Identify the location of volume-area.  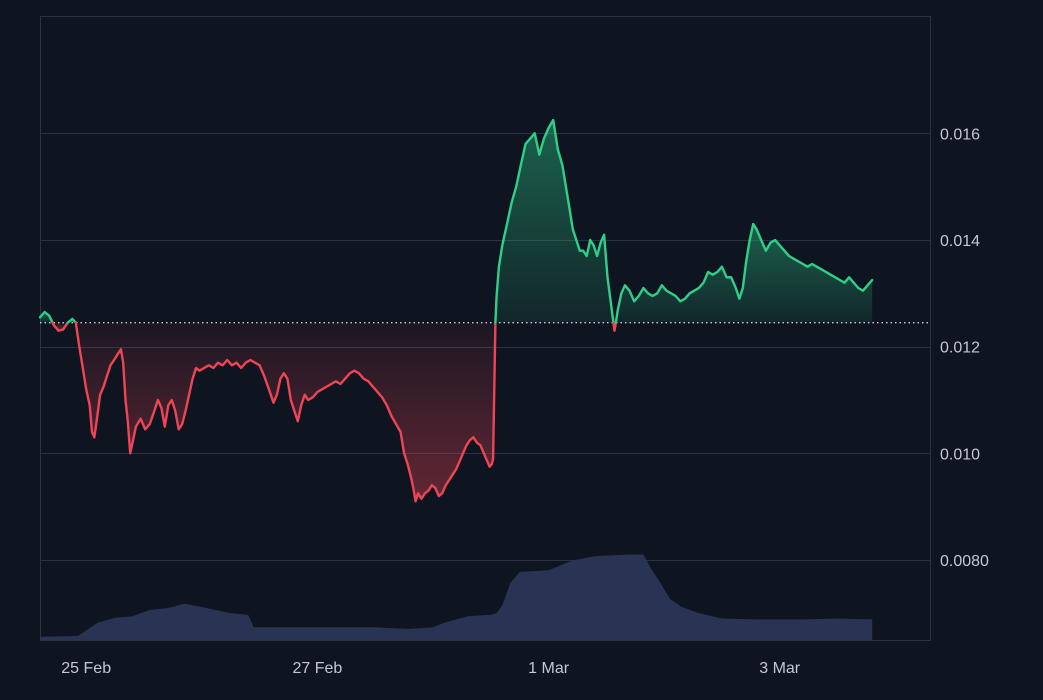
(456, 597).